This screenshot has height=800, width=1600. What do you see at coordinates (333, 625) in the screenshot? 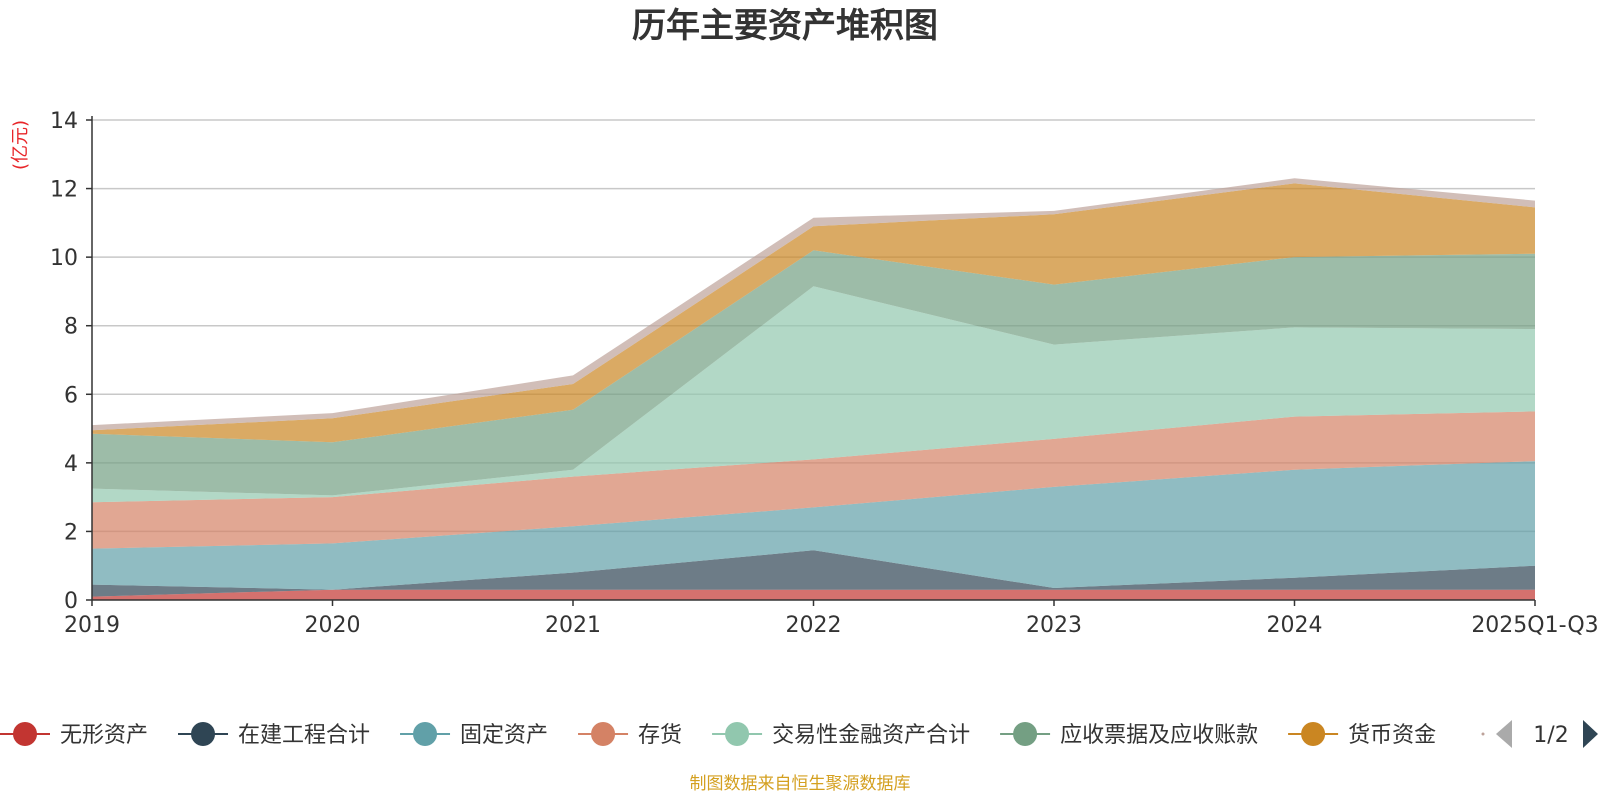
I see `x-tick-label: 2020` at bounding box center [333, 625].